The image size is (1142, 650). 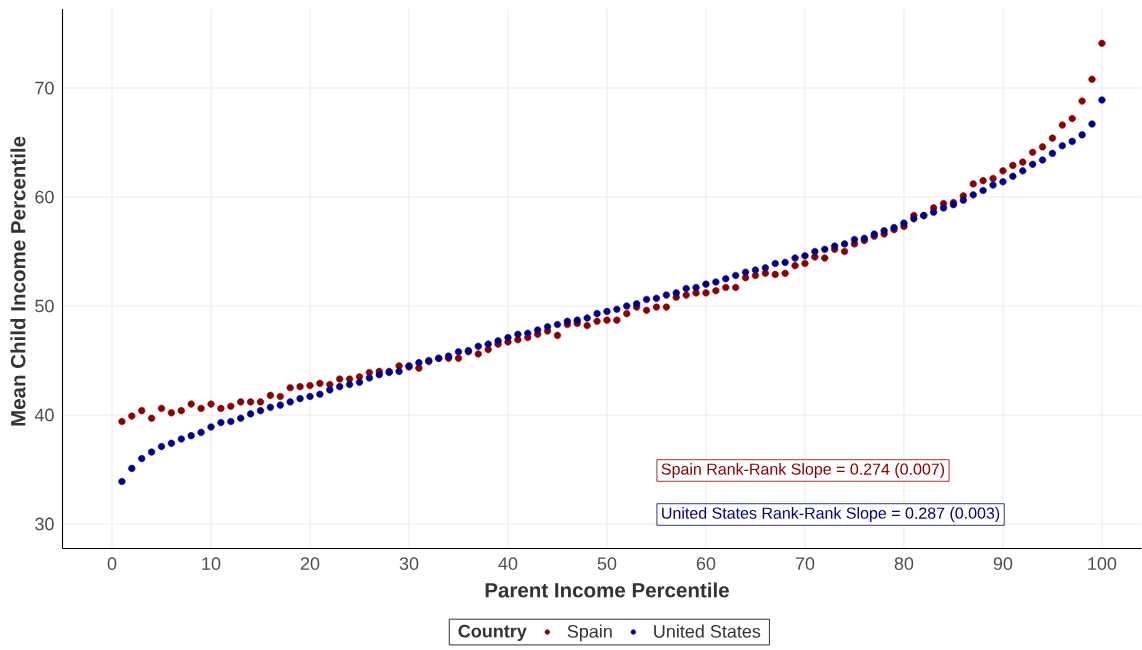 What do you see at coordinates (211, 563) in the screenshot?
I see `x-tick-label: 10` at bounding box center [211, 563].